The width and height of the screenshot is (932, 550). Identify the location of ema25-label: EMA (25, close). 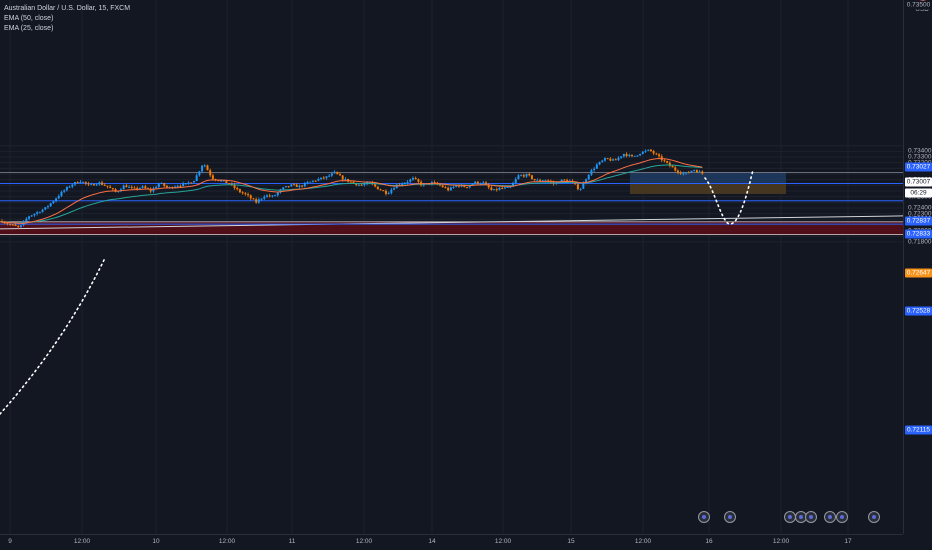
(29, 28).